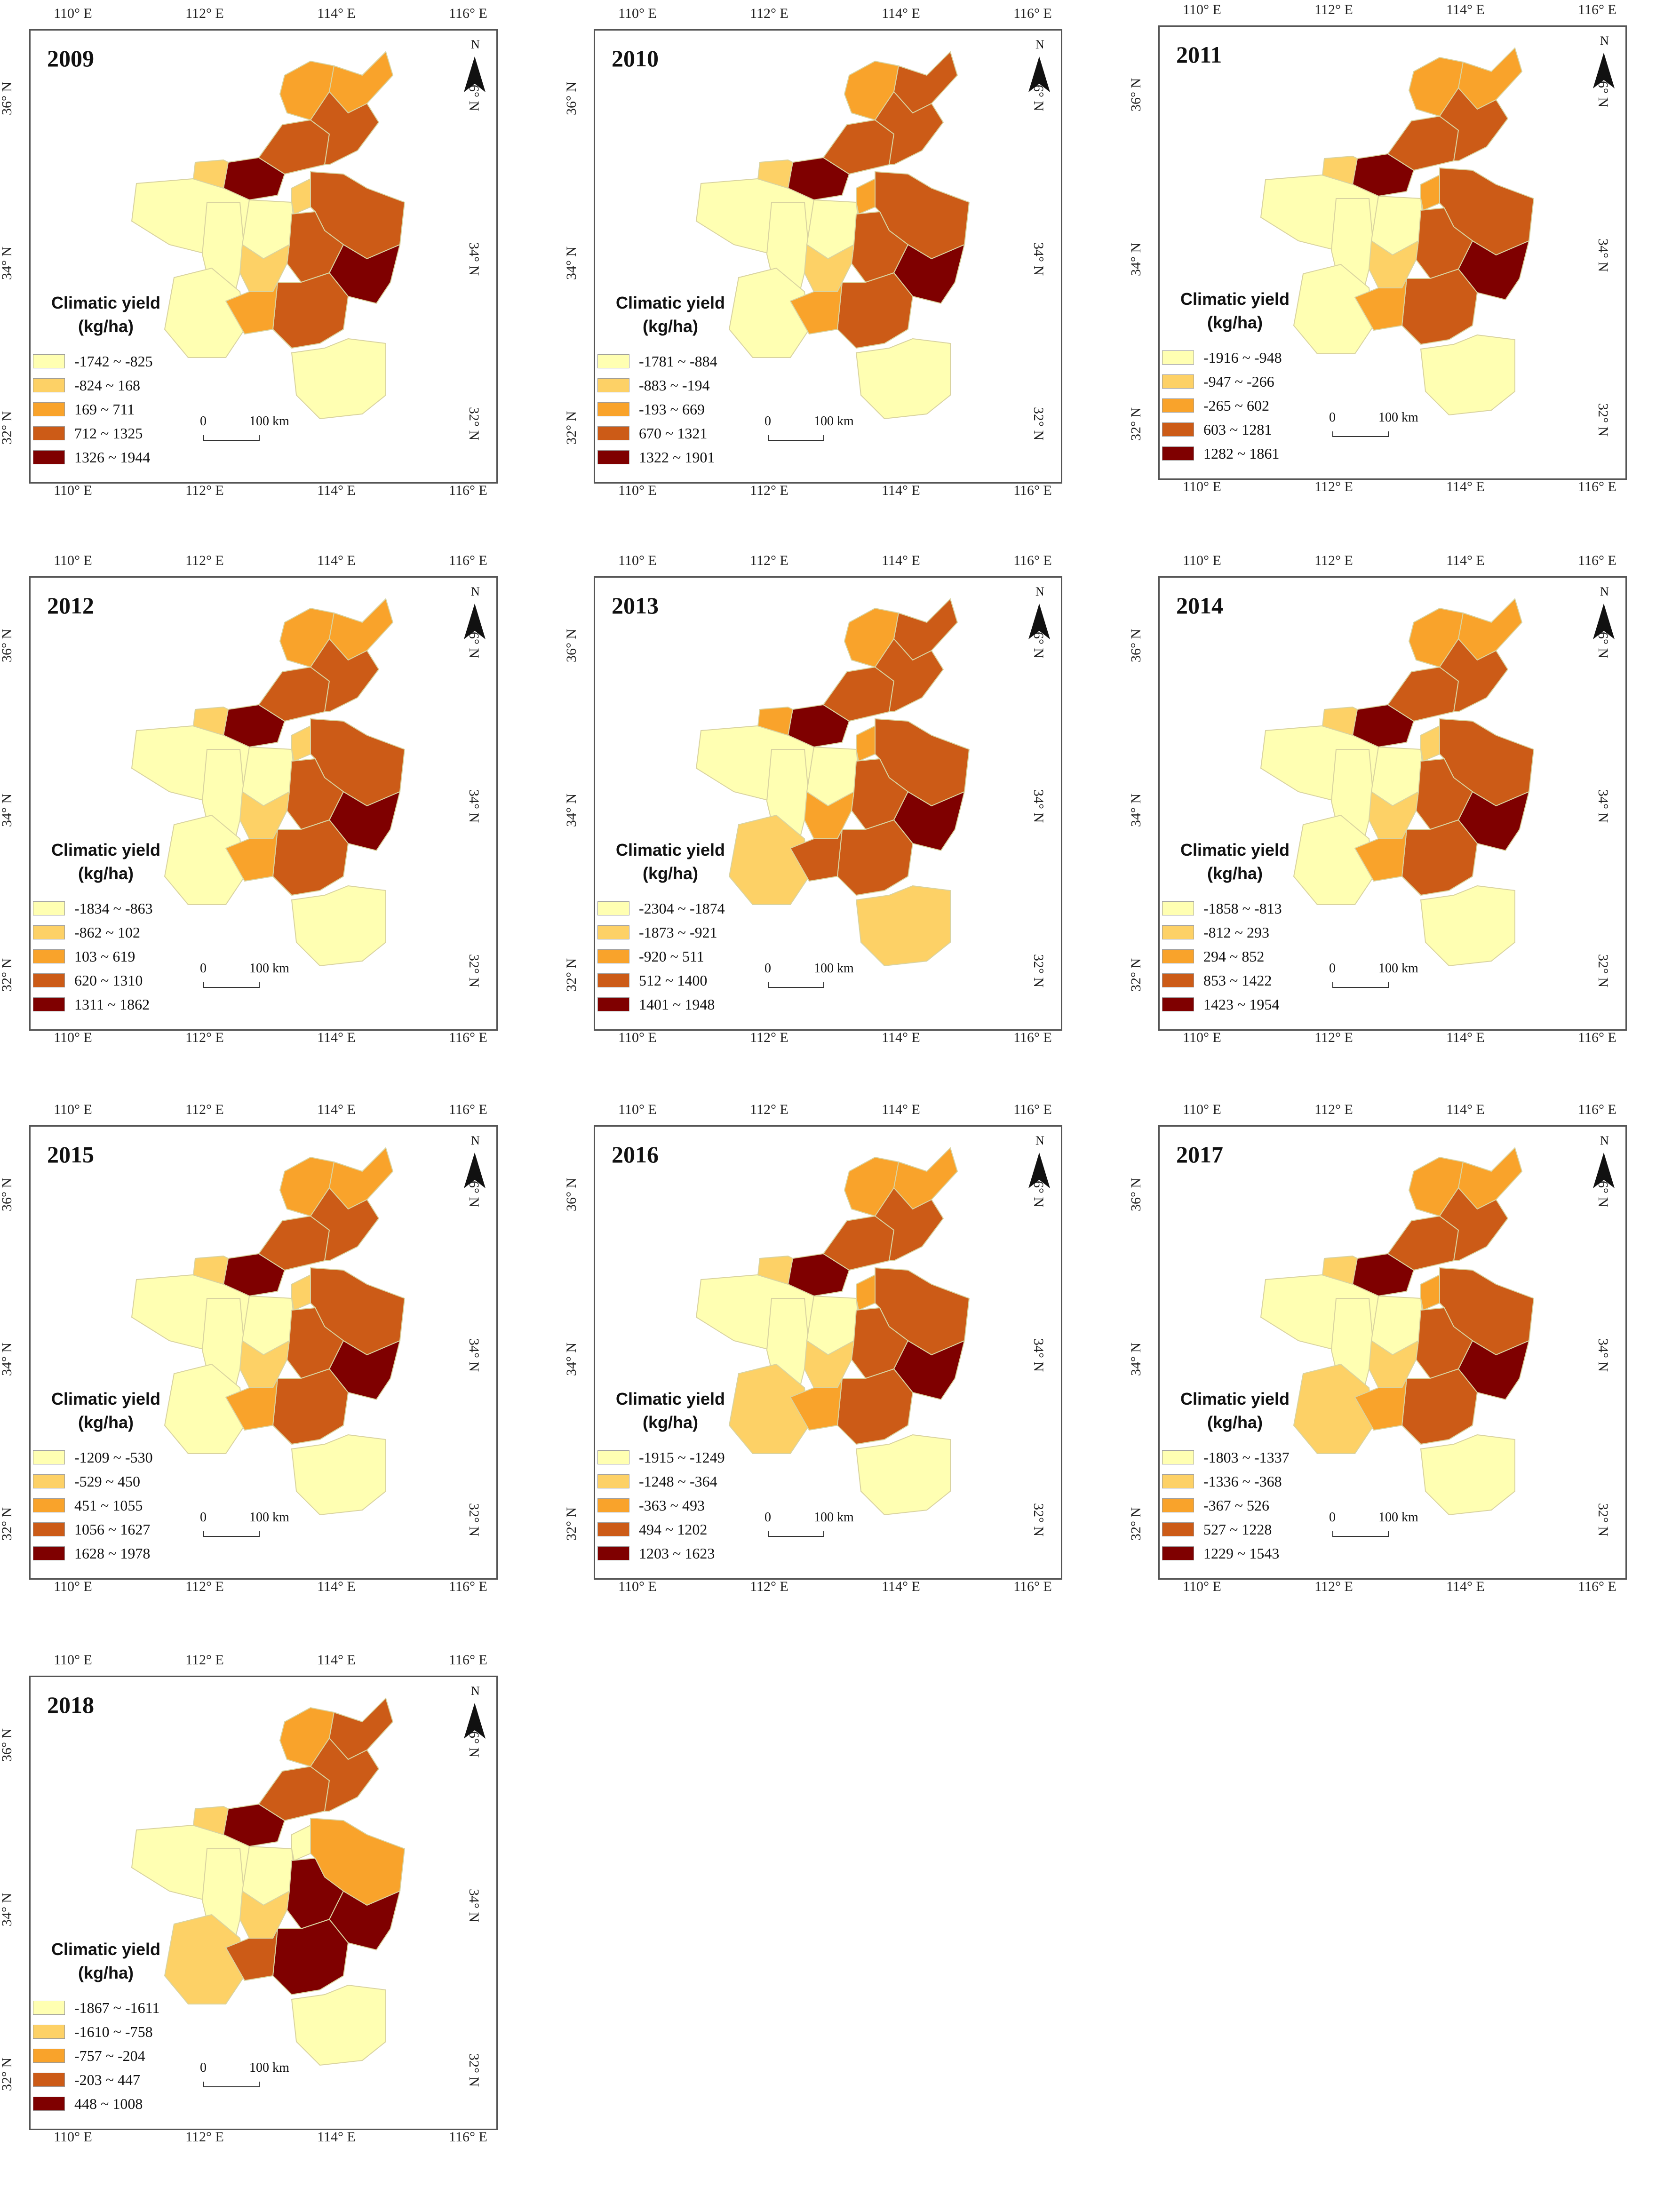  I want to click on legend-item: -367 ~ 526, so click(1216, 1505).